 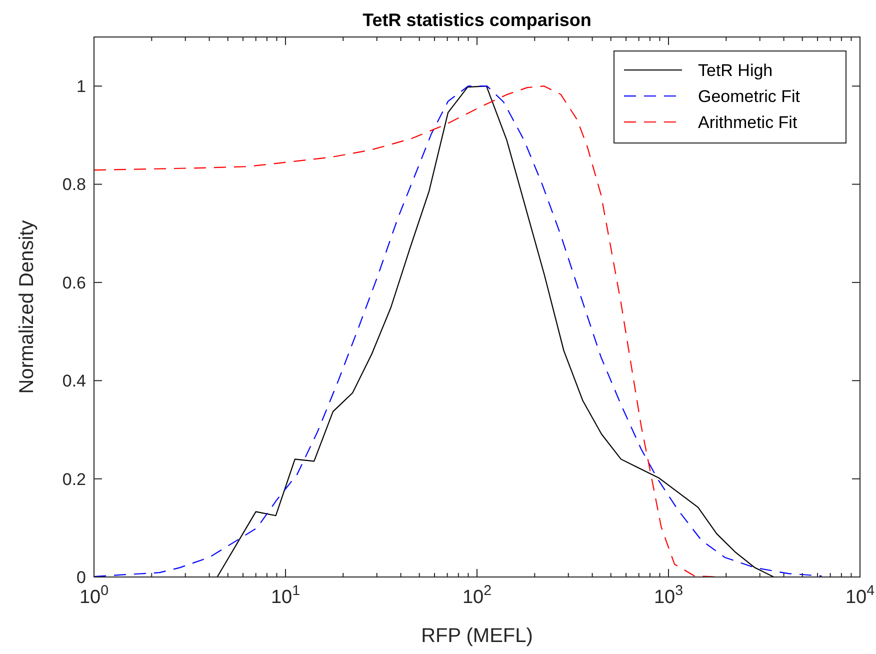 I want to click on y-tick-label: 0.2, so click(x=74, y=479).